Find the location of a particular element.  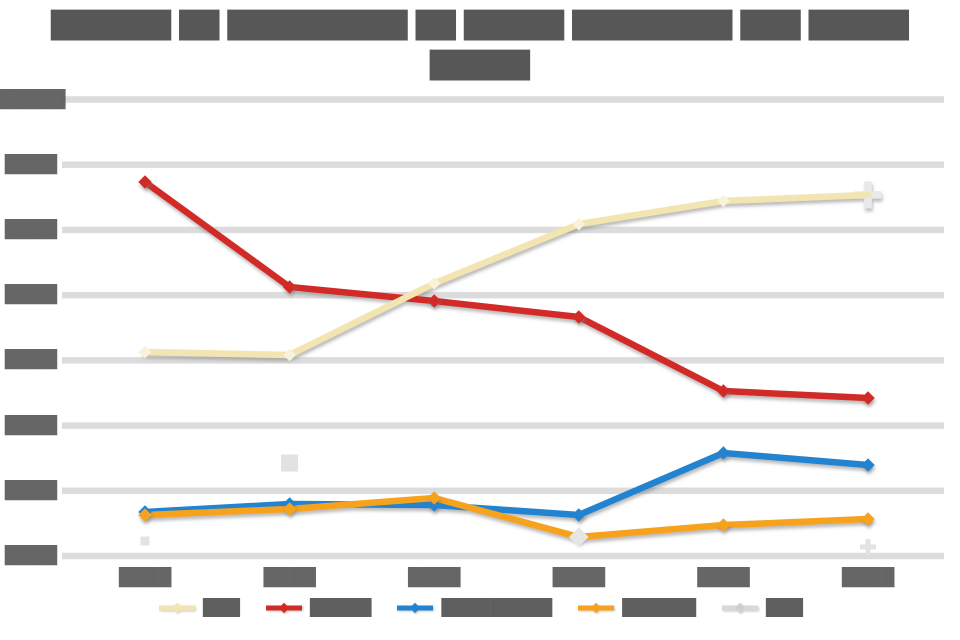

chart-title-line2: █████ is located at coordinates (480, 66).